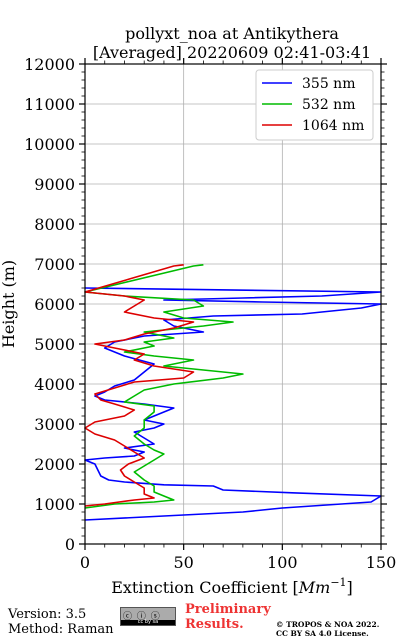 Image resolution: width=400 pixels, height=640 pixels. I want to click on version-label: Version: 3.5, so click(47, 614).